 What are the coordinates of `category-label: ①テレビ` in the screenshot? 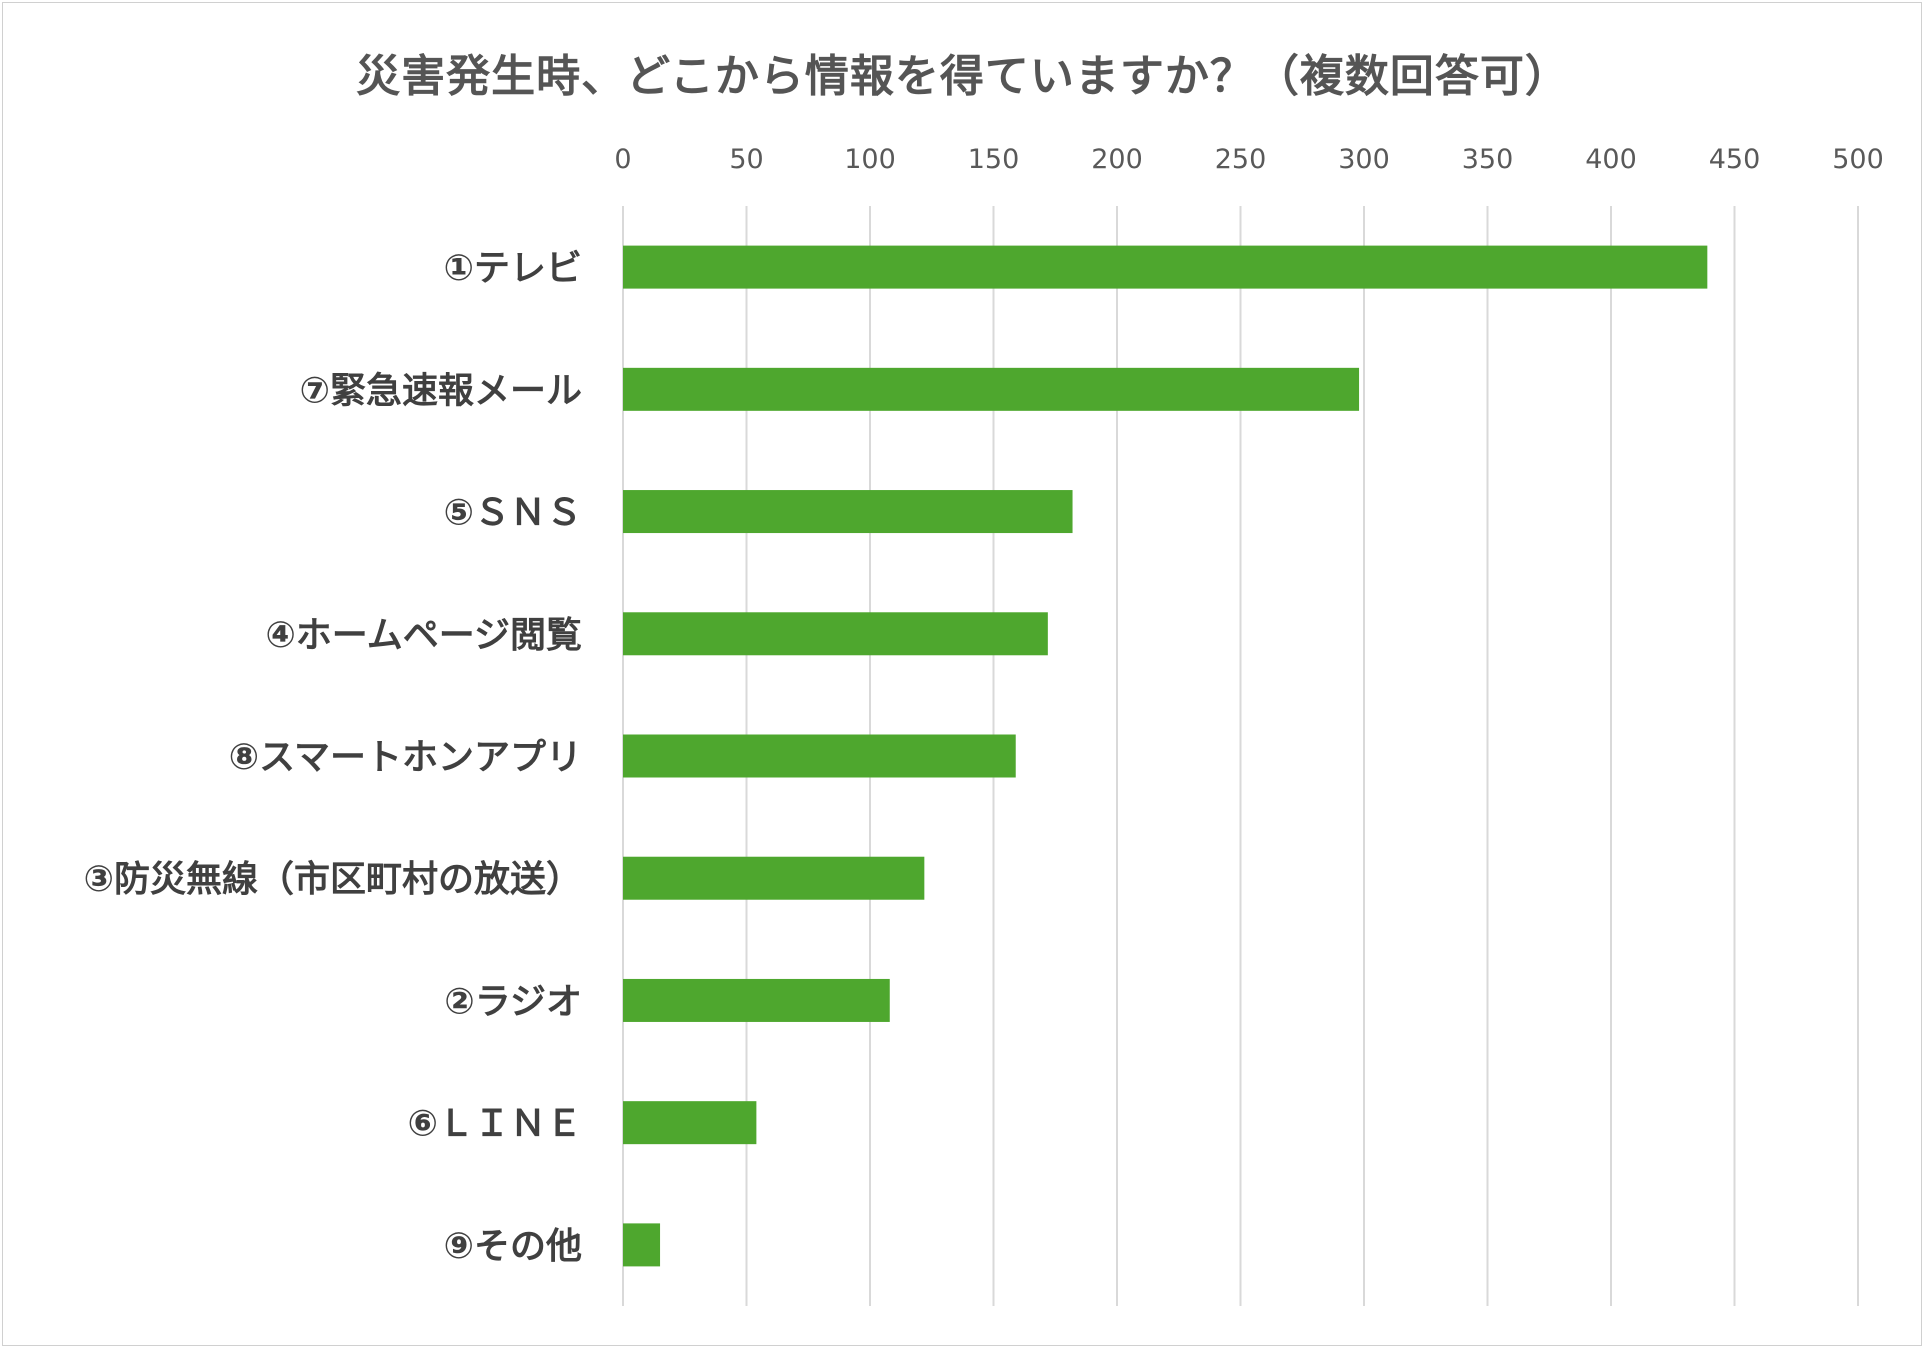 It's located at (513, 268).